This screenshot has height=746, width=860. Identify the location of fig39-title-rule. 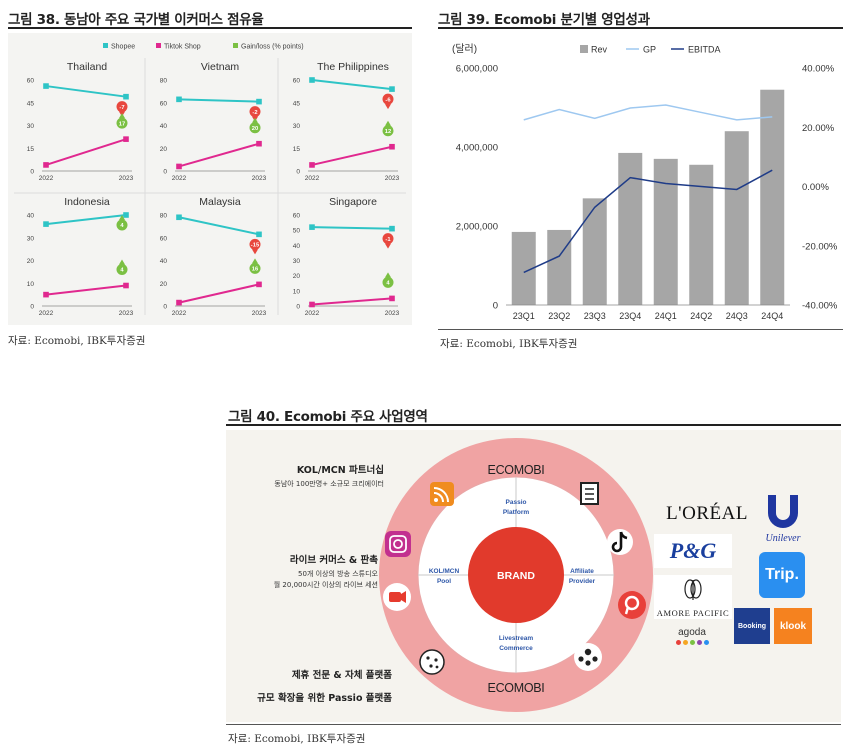
(640, 28).